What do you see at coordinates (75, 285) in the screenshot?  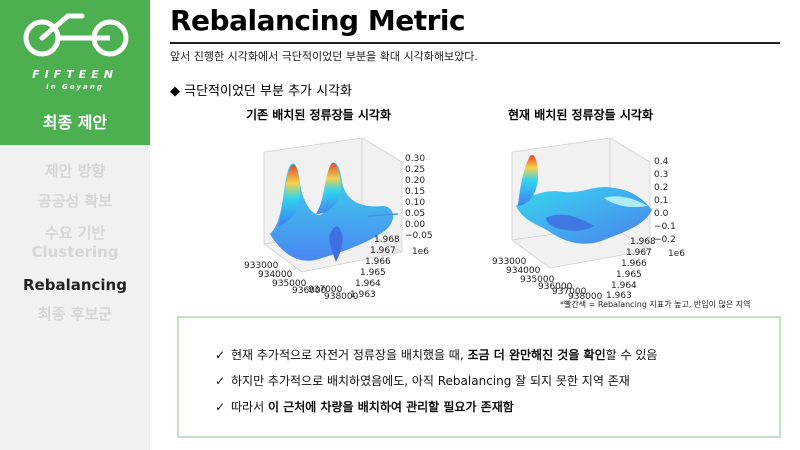 I see `sidebar-item-rebalancing: Rebalancing` at bounding box center [75, 285].